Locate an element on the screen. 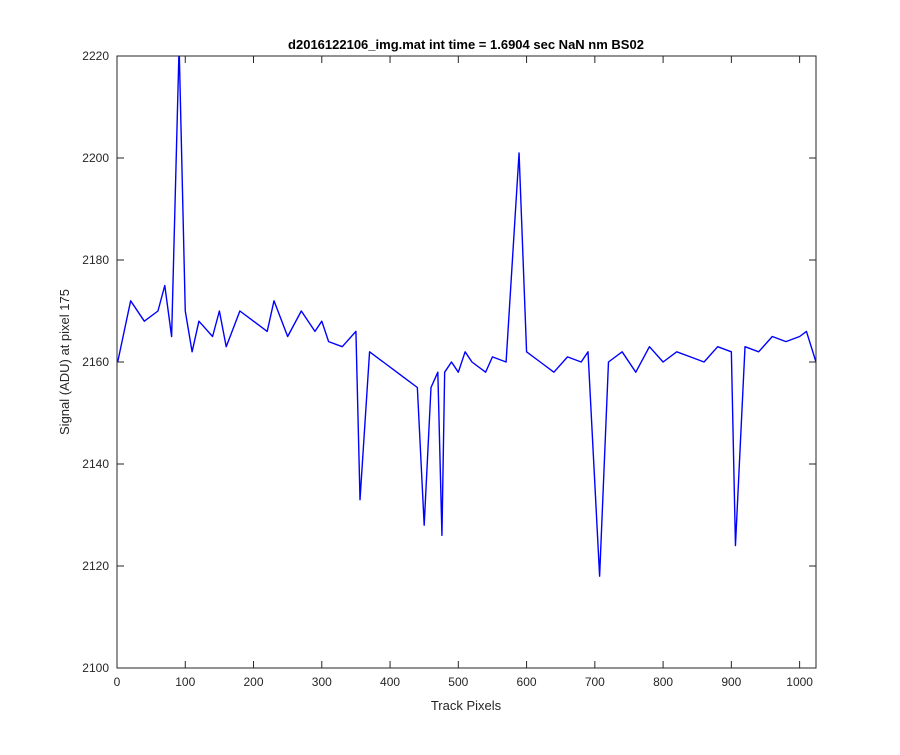  x-tick-label: 300 is located at coordinates (322, 682).